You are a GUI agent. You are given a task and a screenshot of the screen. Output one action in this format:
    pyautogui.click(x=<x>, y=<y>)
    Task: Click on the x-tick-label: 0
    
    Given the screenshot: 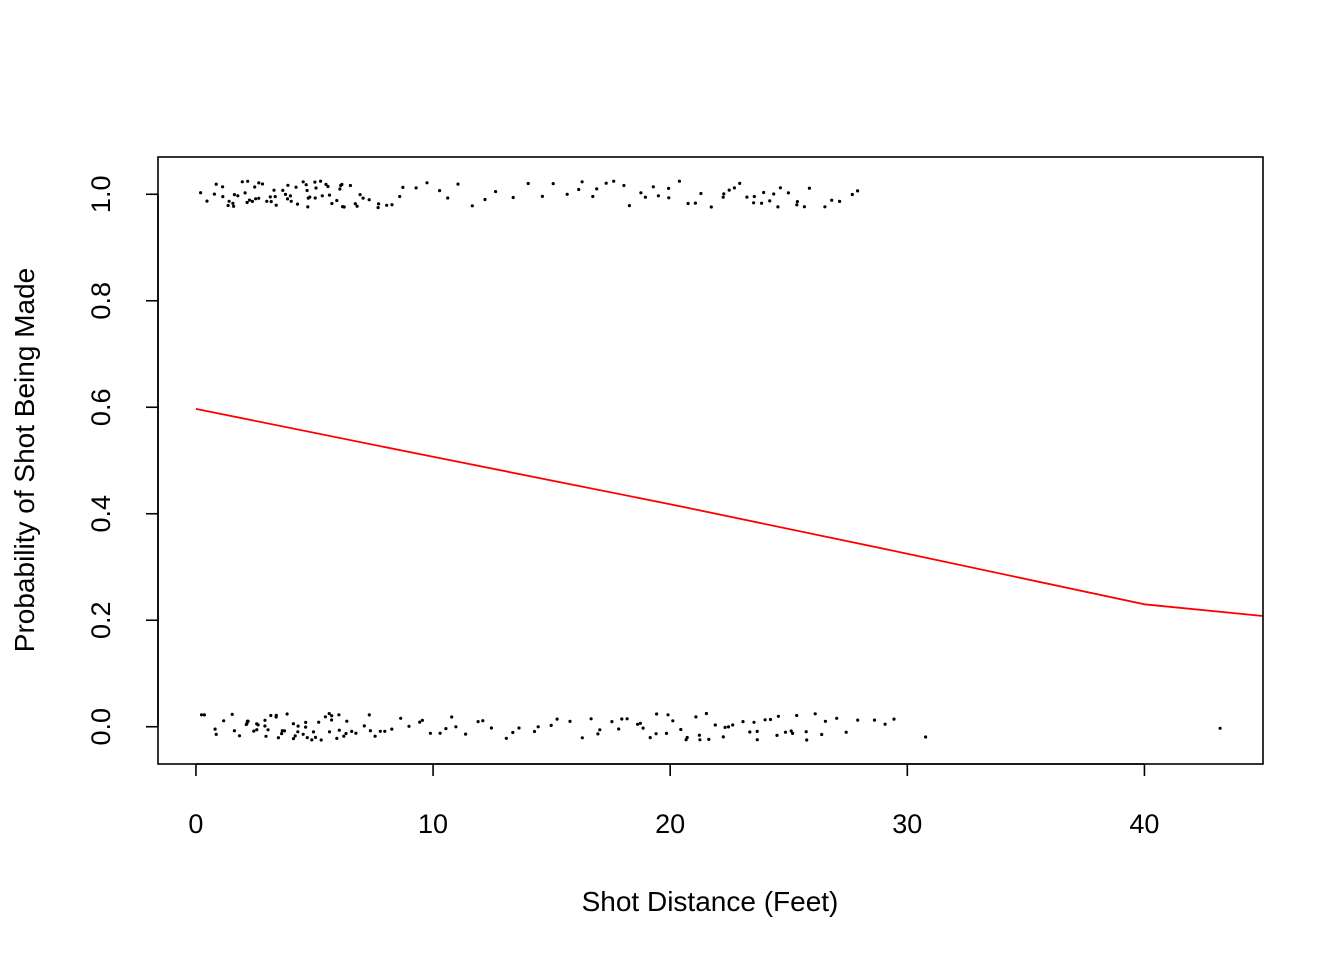 What is the action you would take?
    pyautogui.click(x=195, y=824)
    